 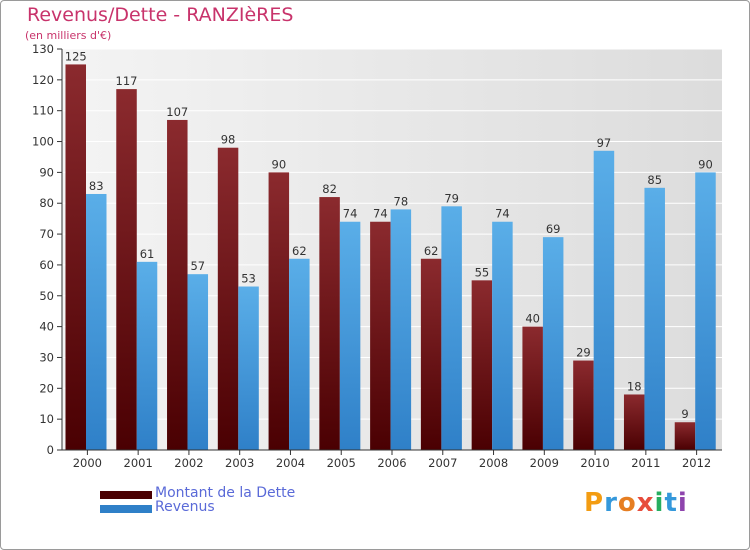 What do you see at coordinates (126, 495) in the screenshot?
I see `legend-swatch-dette` at bounding box center [126, 495].